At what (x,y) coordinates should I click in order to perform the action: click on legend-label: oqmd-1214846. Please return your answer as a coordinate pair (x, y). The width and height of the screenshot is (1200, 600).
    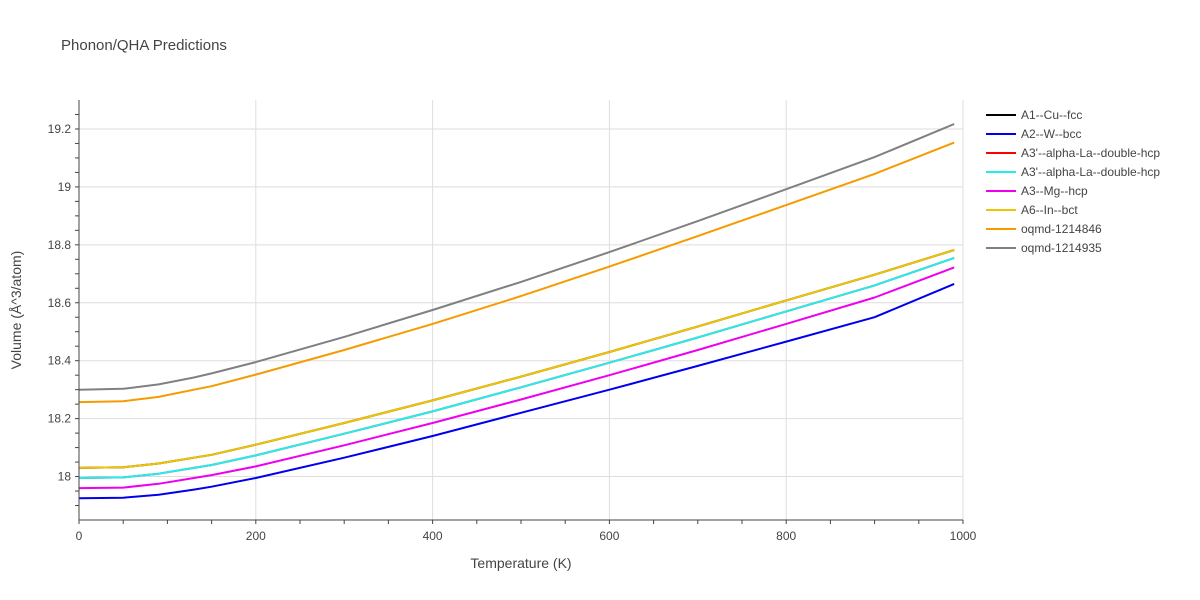
    Looking at the image, I should click on (1061, 229).